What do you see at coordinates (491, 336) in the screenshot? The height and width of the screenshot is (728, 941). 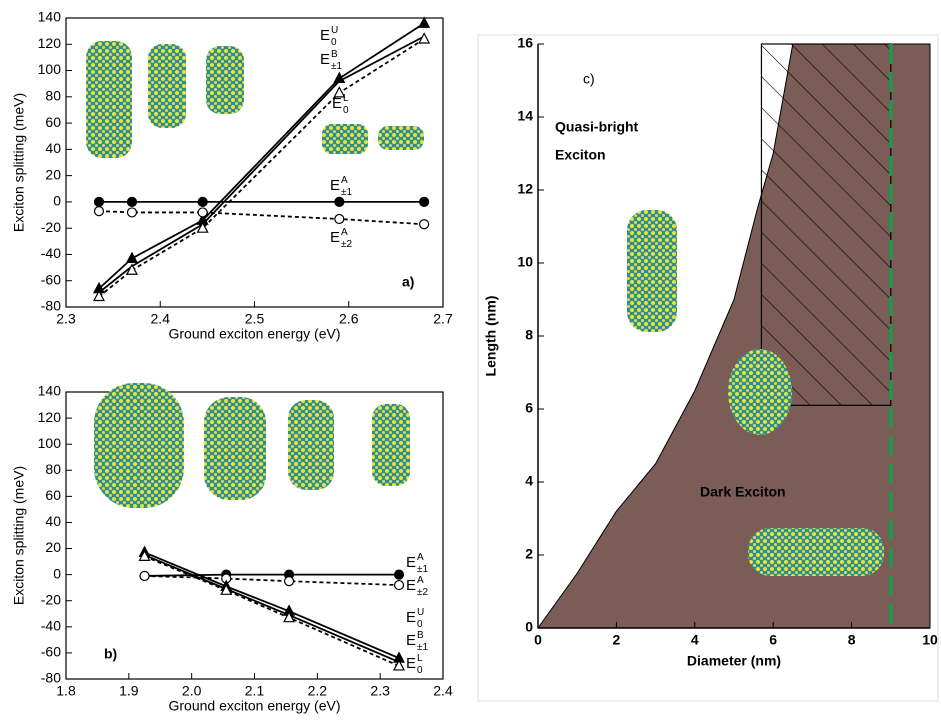 I see `y-axis-label: Length (nm)` at bounding box center [491, 336].